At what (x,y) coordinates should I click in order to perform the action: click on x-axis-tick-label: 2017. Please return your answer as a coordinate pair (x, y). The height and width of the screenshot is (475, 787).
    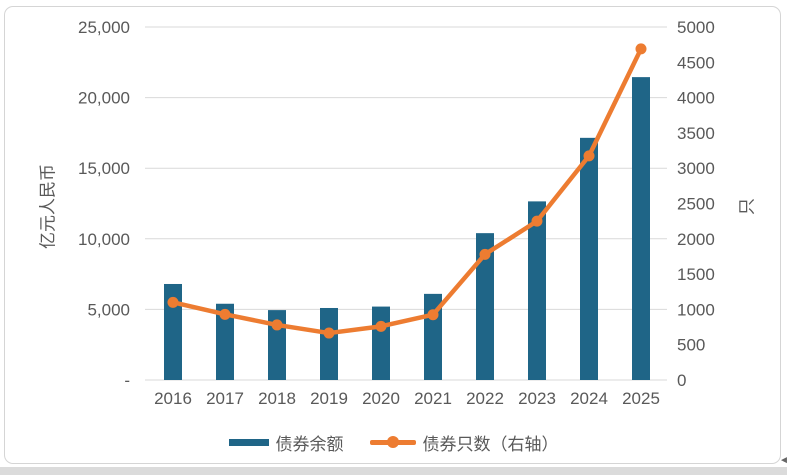
    Looking at the image, I should click on (225, 398).